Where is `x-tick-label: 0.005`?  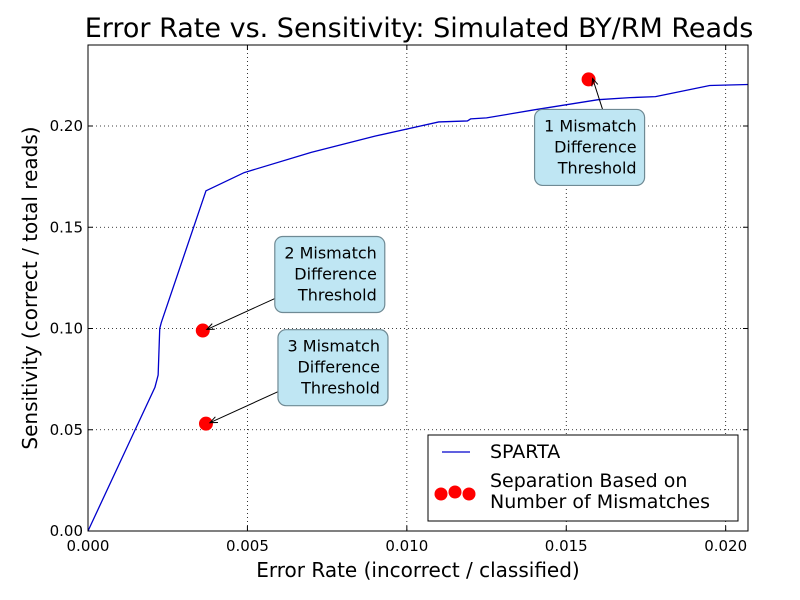
x-tick-label: 0.005 is located at coordinates (247, 546).